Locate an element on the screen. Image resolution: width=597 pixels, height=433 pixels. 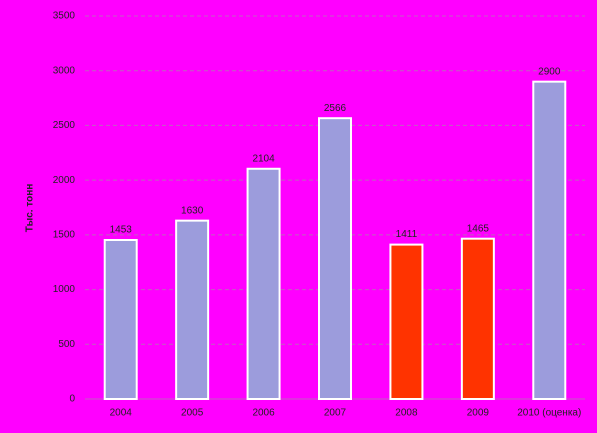
value-label: 1630 is located at coordinates (192, 210).